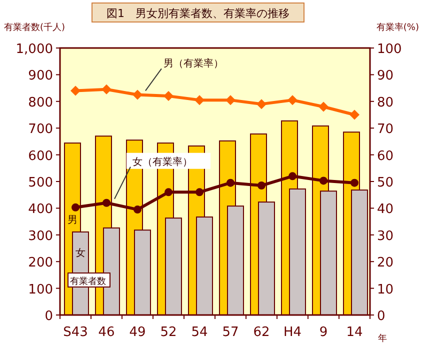 The width and height of the screenshot is (423, 359). I want to click on y2-tick-label: 80, so click(385, 102).